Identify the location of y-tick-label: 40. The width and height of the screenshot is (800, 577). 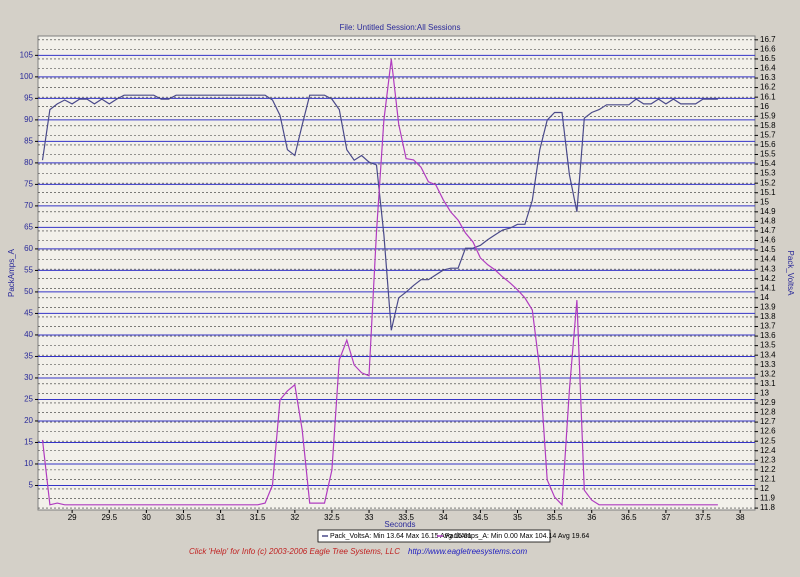
(28, 334).